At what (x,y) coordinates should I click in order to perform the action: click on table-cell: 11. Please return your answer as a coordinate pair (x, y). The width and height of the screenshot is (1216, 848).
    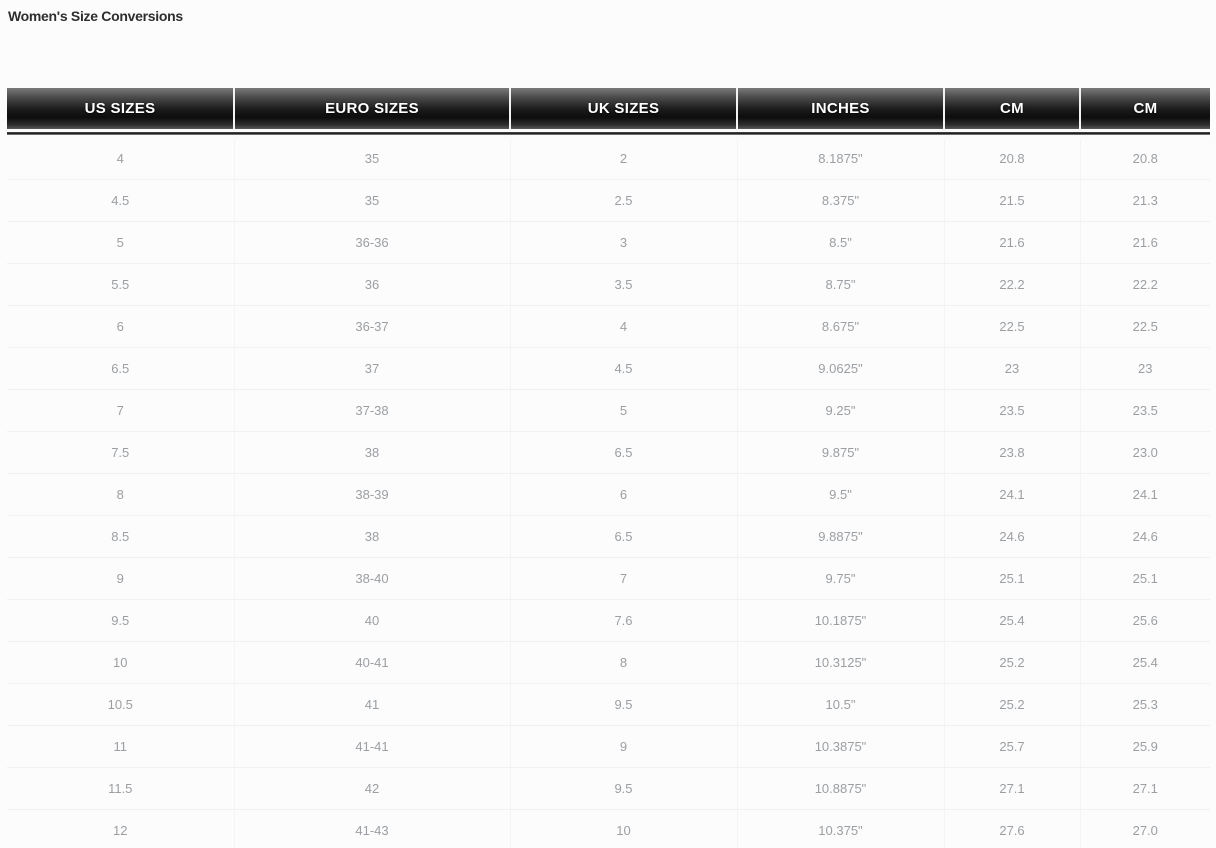
    Looking at the image, I should click on (121, 746).